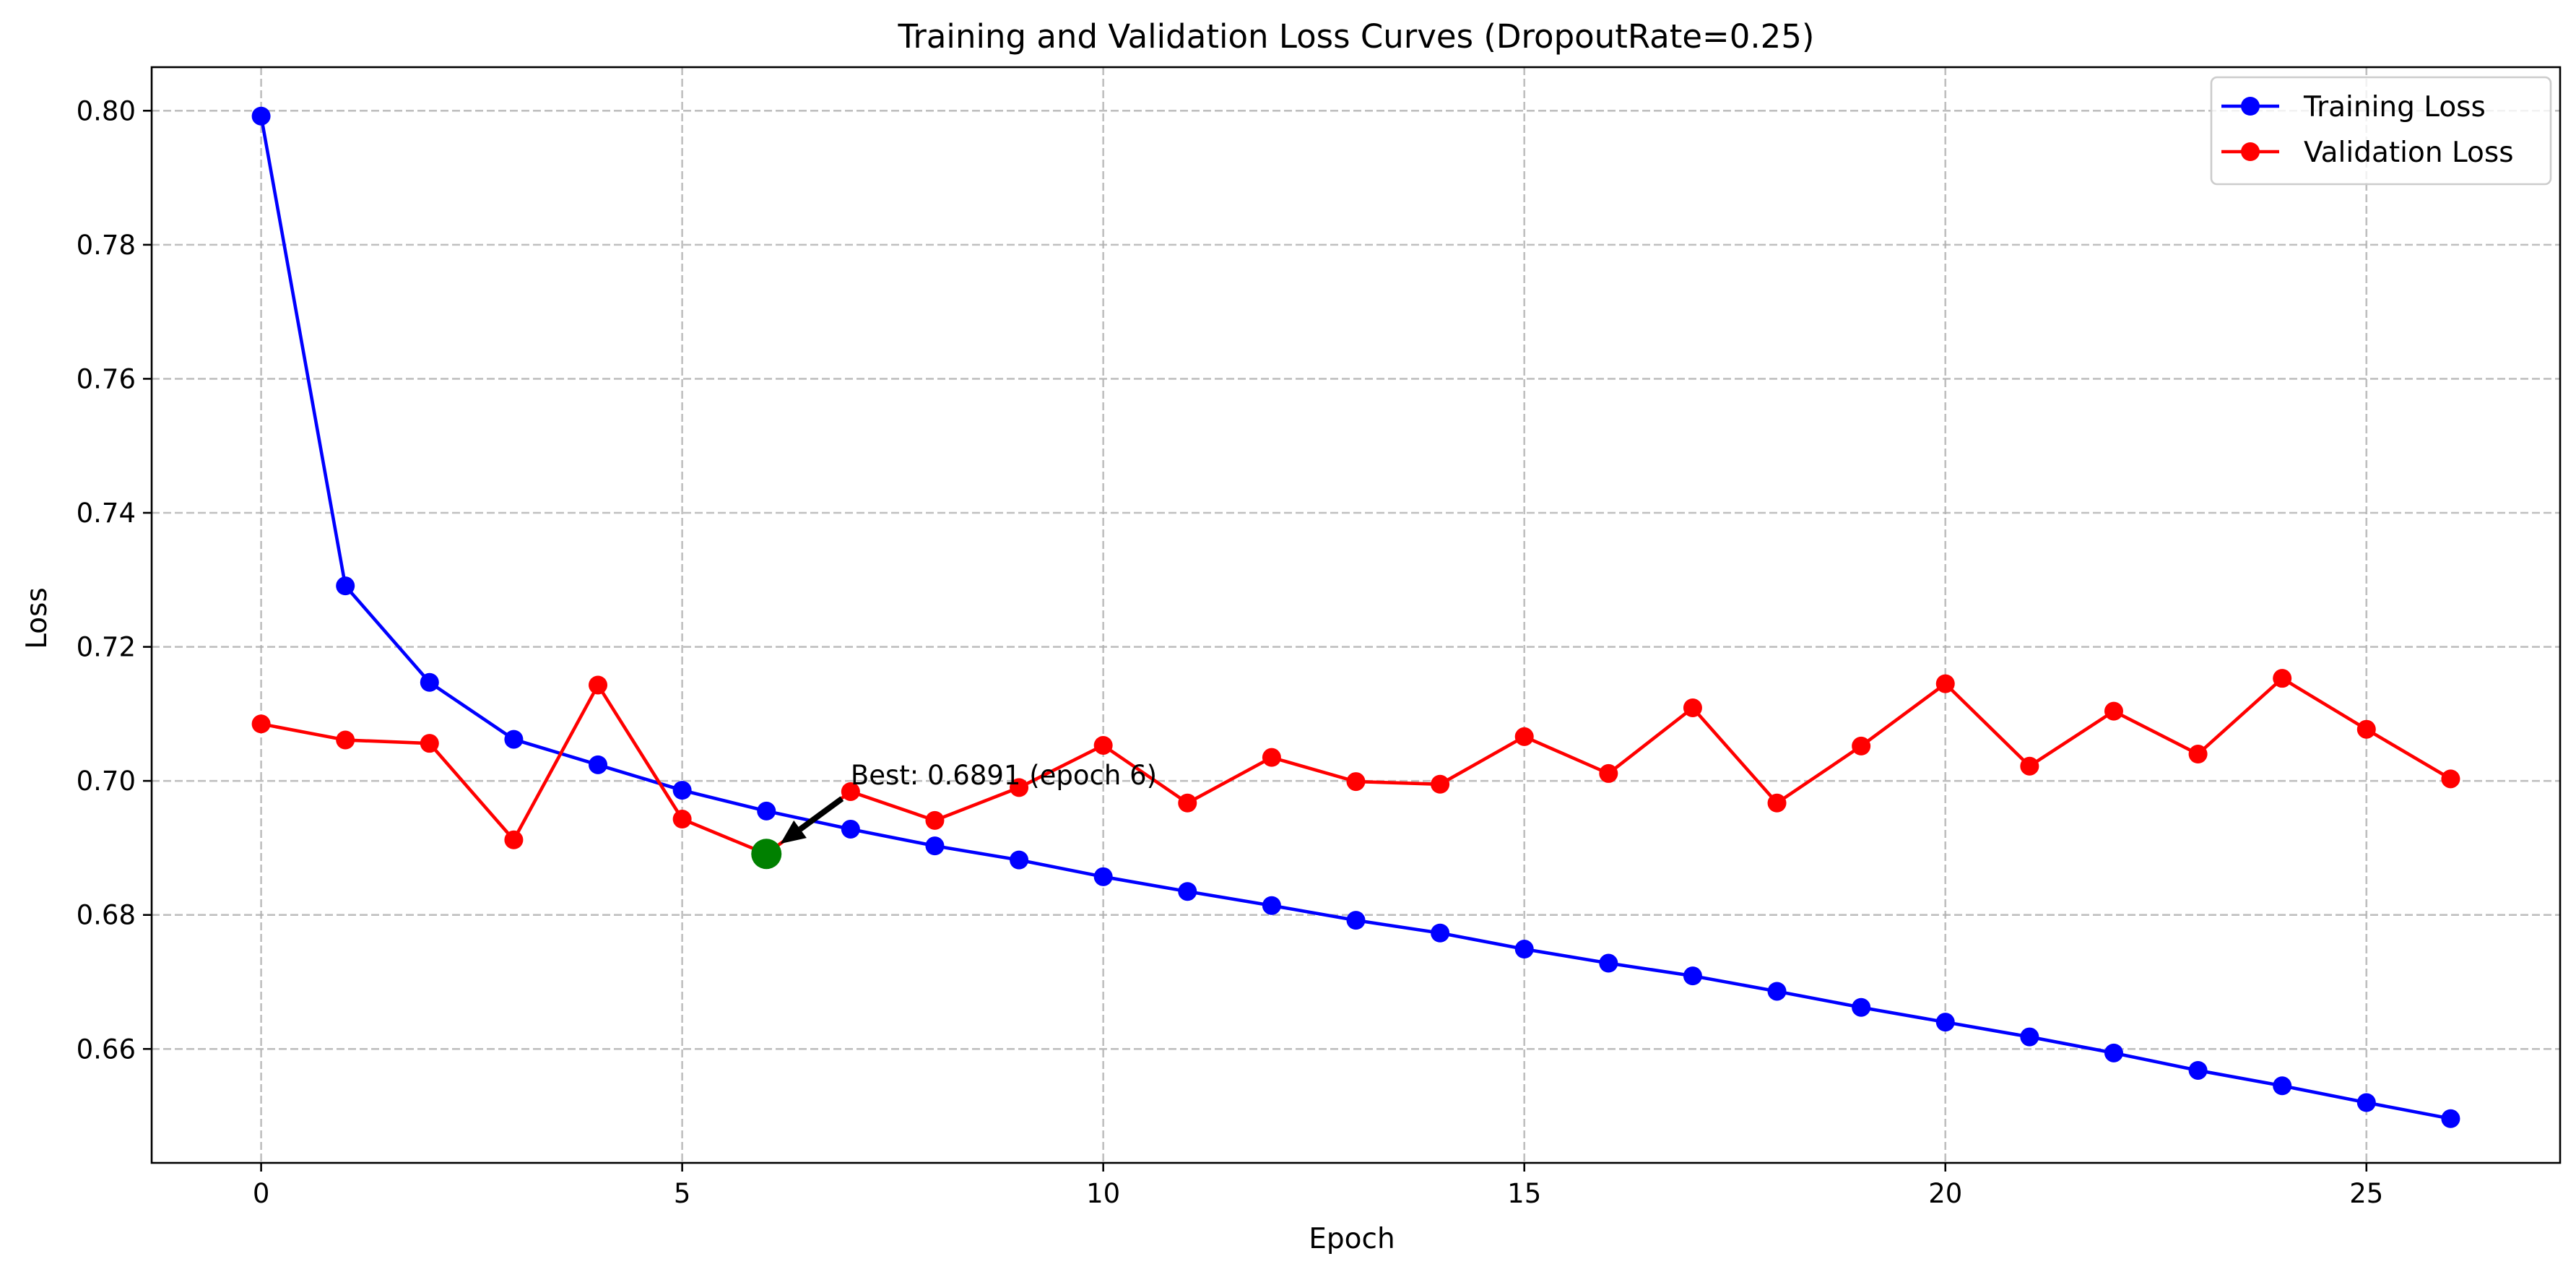  I want to click on y-tick-label: 0.72, so click(106, 647).